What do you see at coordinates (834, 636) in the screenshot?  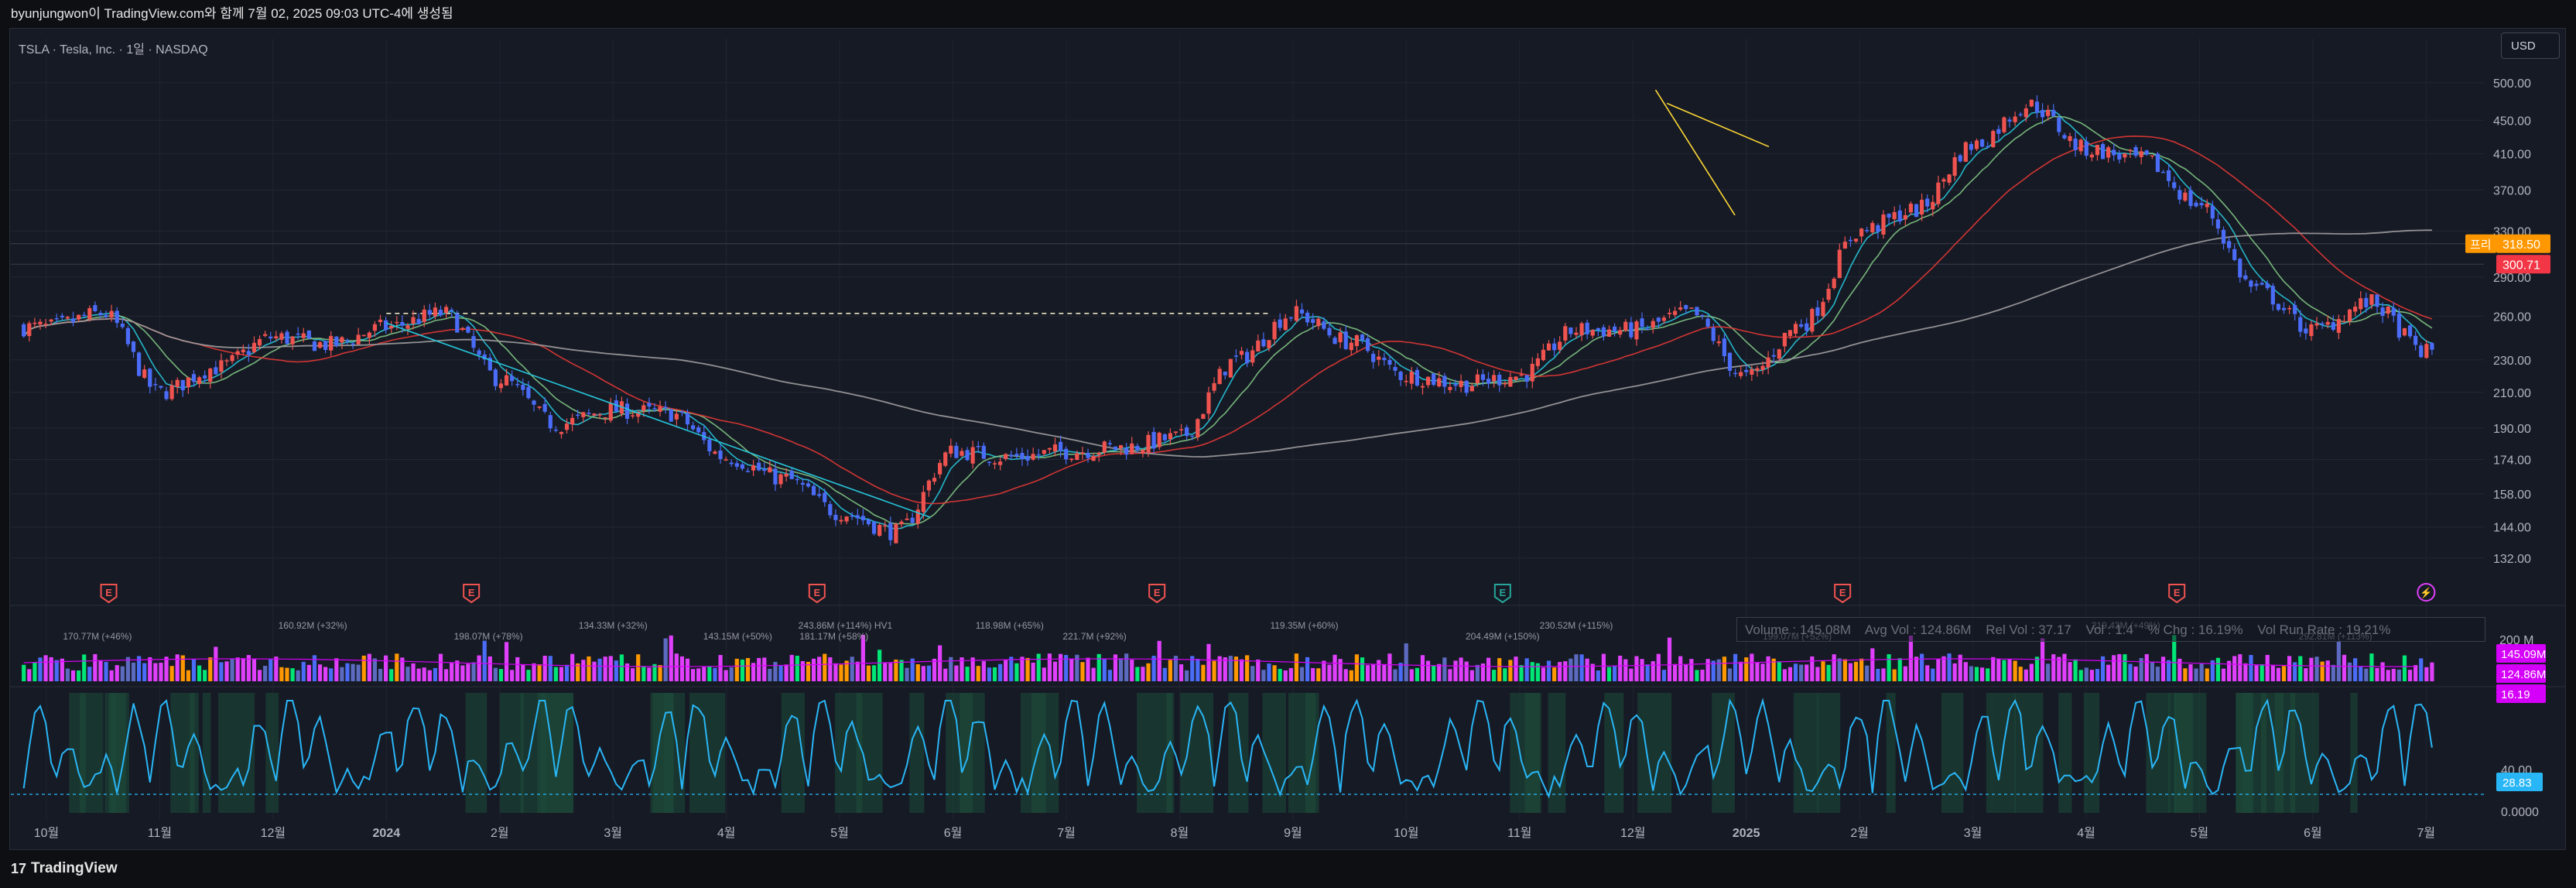 I see `volume-annotation: 181.17M (+58%)` at bounding box center [834, 636].